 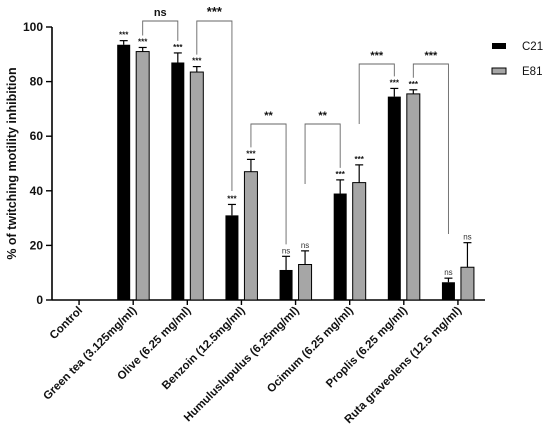 I want to click on x-tick-label: Control, so click(x=66, y=323).